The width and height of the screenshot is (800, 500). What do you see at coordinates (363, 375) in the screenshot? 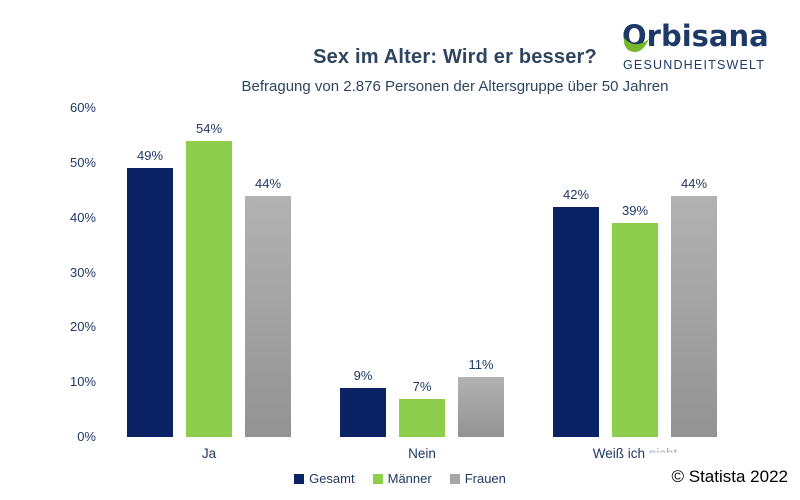
I see `bar-value-label: 9%` at bounding box center [363, 375].